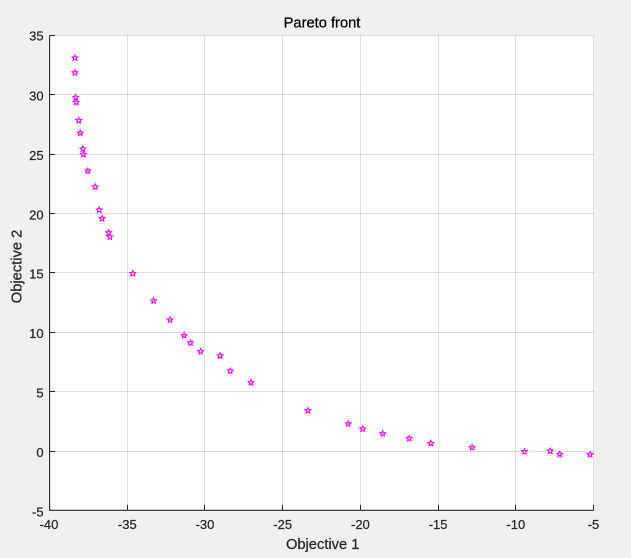  What do you see at coordinates (36, 155) in the screenshot?
I see `svg-text: 25` at bounding box center [36, 155].